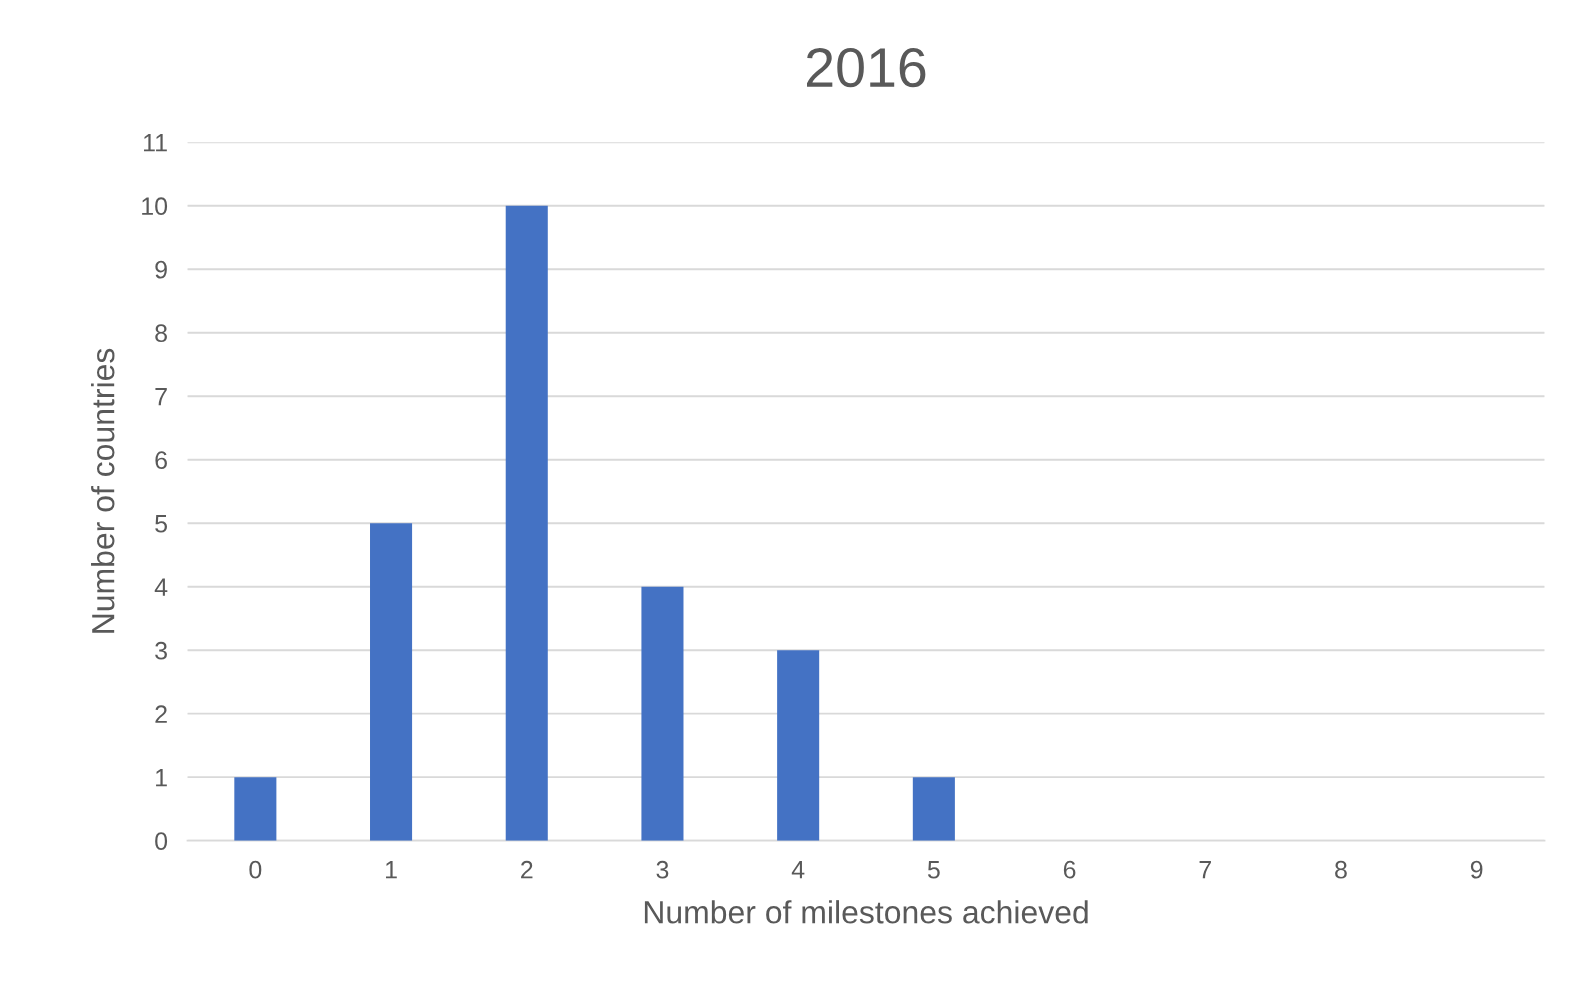  What do you see at coordinates (161, 841) in the screenshot?
I see `y-tick-label: 0` at bounding box center [161, 841].